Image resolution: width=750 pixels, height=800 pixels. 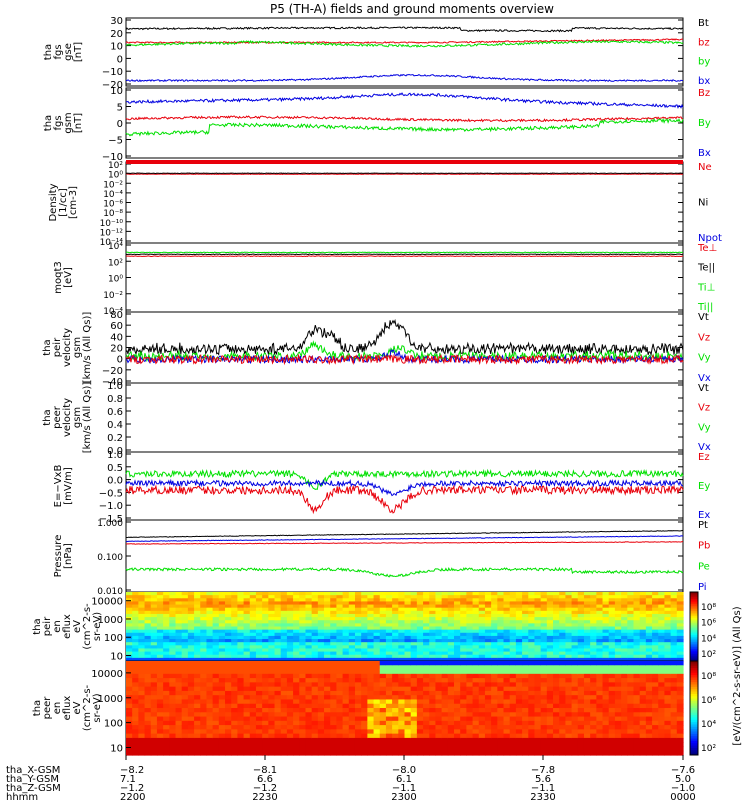 I want to click on y-label-line: eV, so click(x=77, y=626).